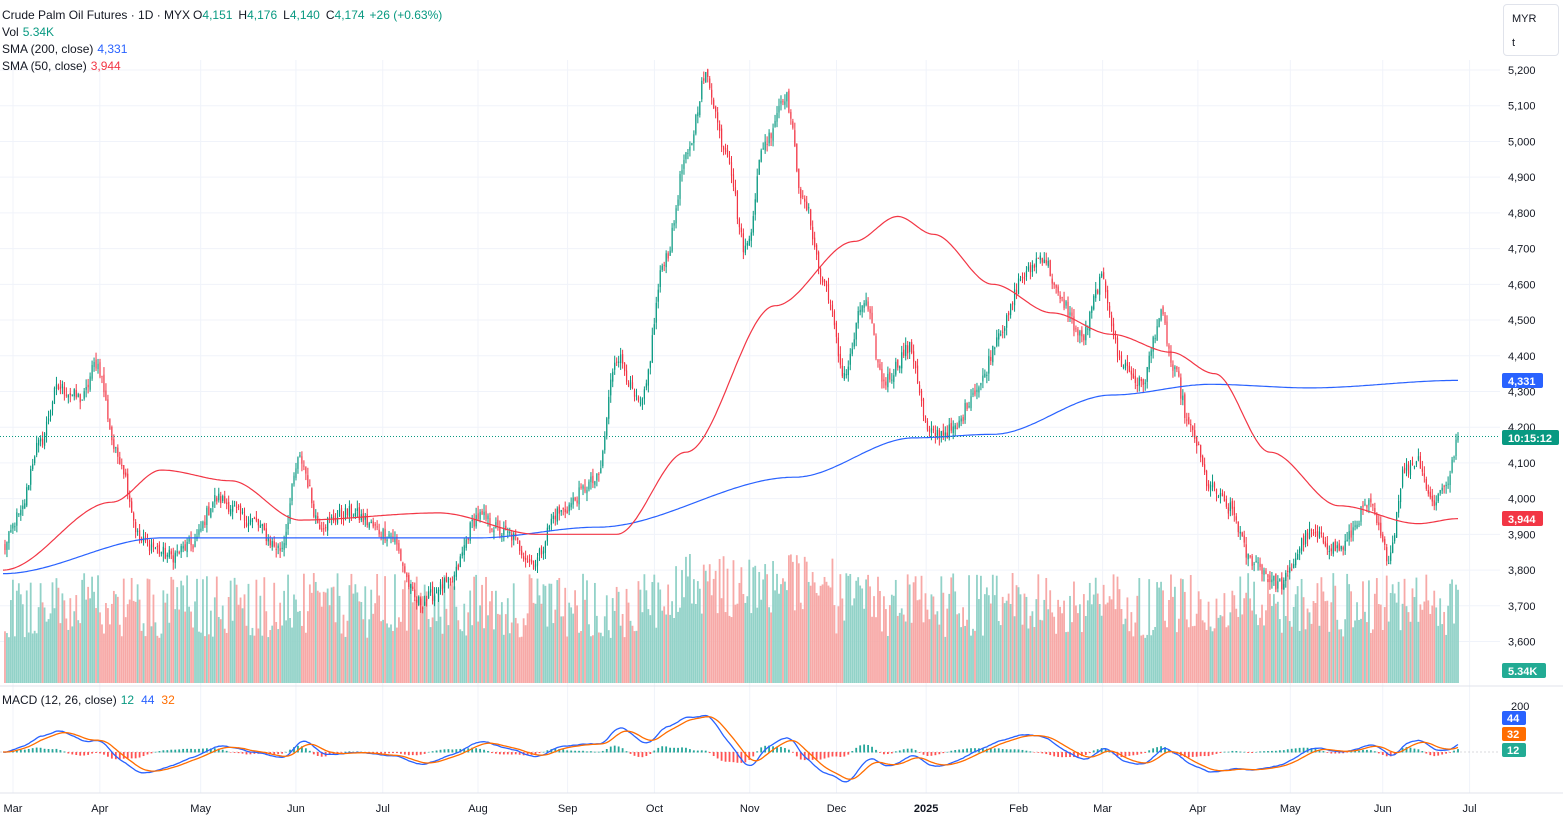  I want to click on sma50-label: SMA (50, close), so click(44, 66).